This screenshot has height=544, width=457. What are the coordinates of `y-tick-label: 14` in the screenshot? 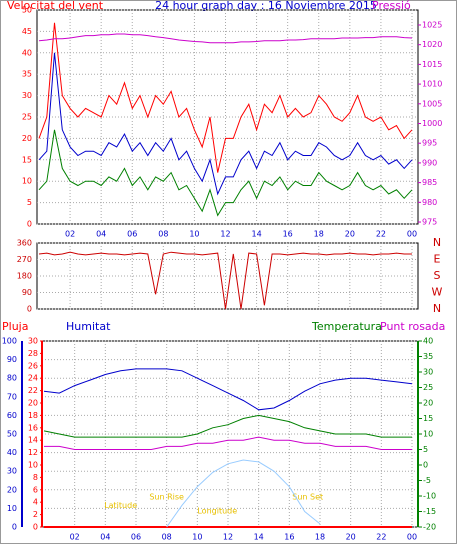 It's located at (33, 440).